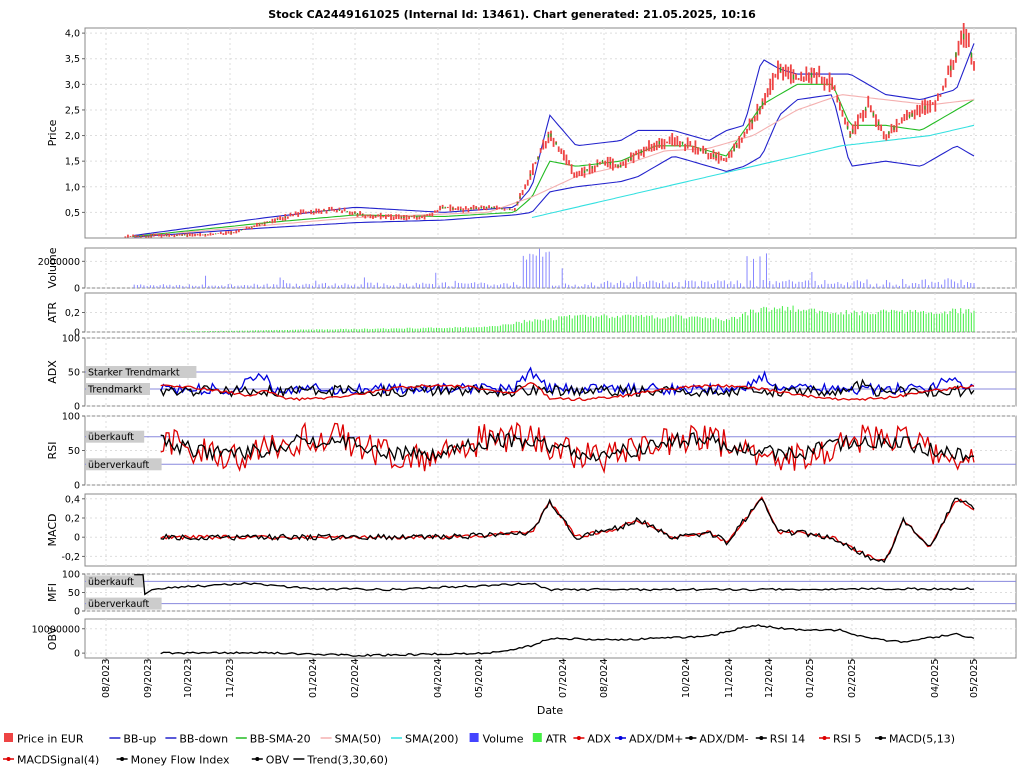 The image size is (1024, 768). Describe the element at coordinates (769, 678) in the screenshot. I see `x-tick-label: 12/2024` at that location.